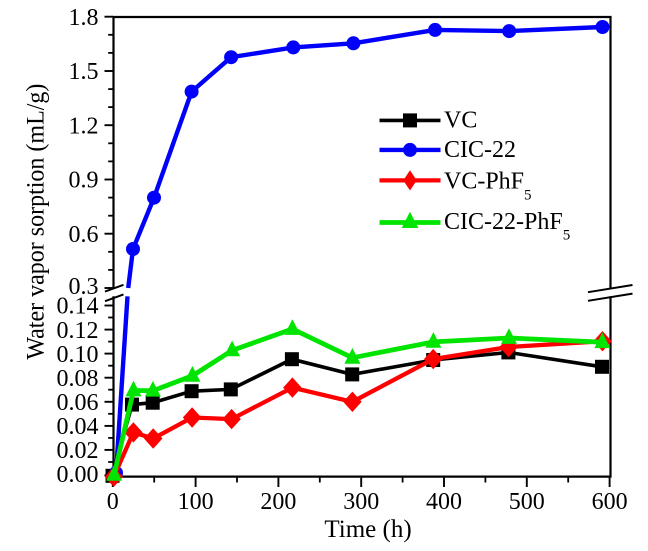 The image size is (648, 551). I want to click on svg-text: 0, so click(113, 502).